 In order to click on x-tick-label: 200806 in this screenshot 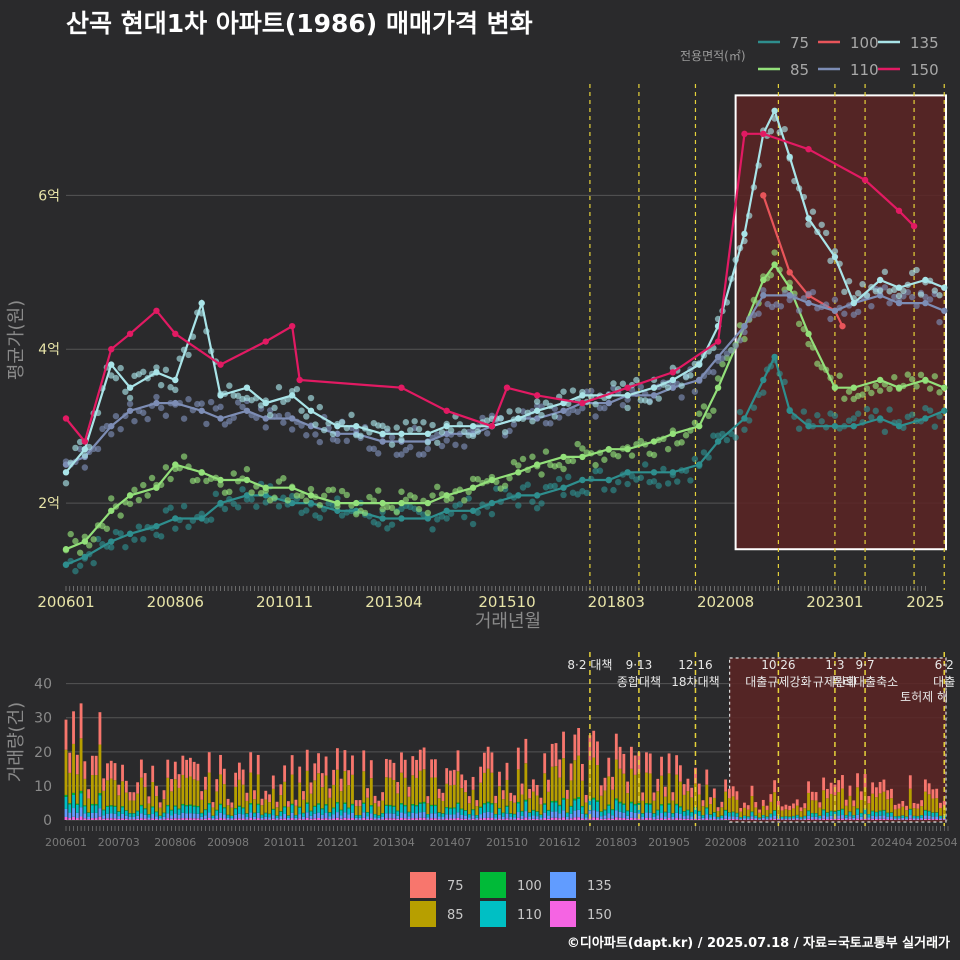, I will do `click(175, 842)`.